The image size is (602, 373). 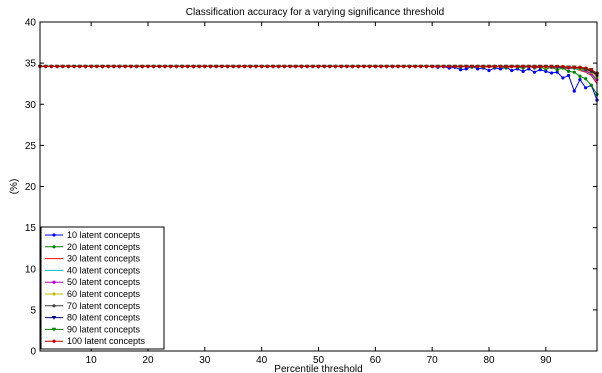 I want to click on x-tick-label: 90, so click(x=546, y=360).